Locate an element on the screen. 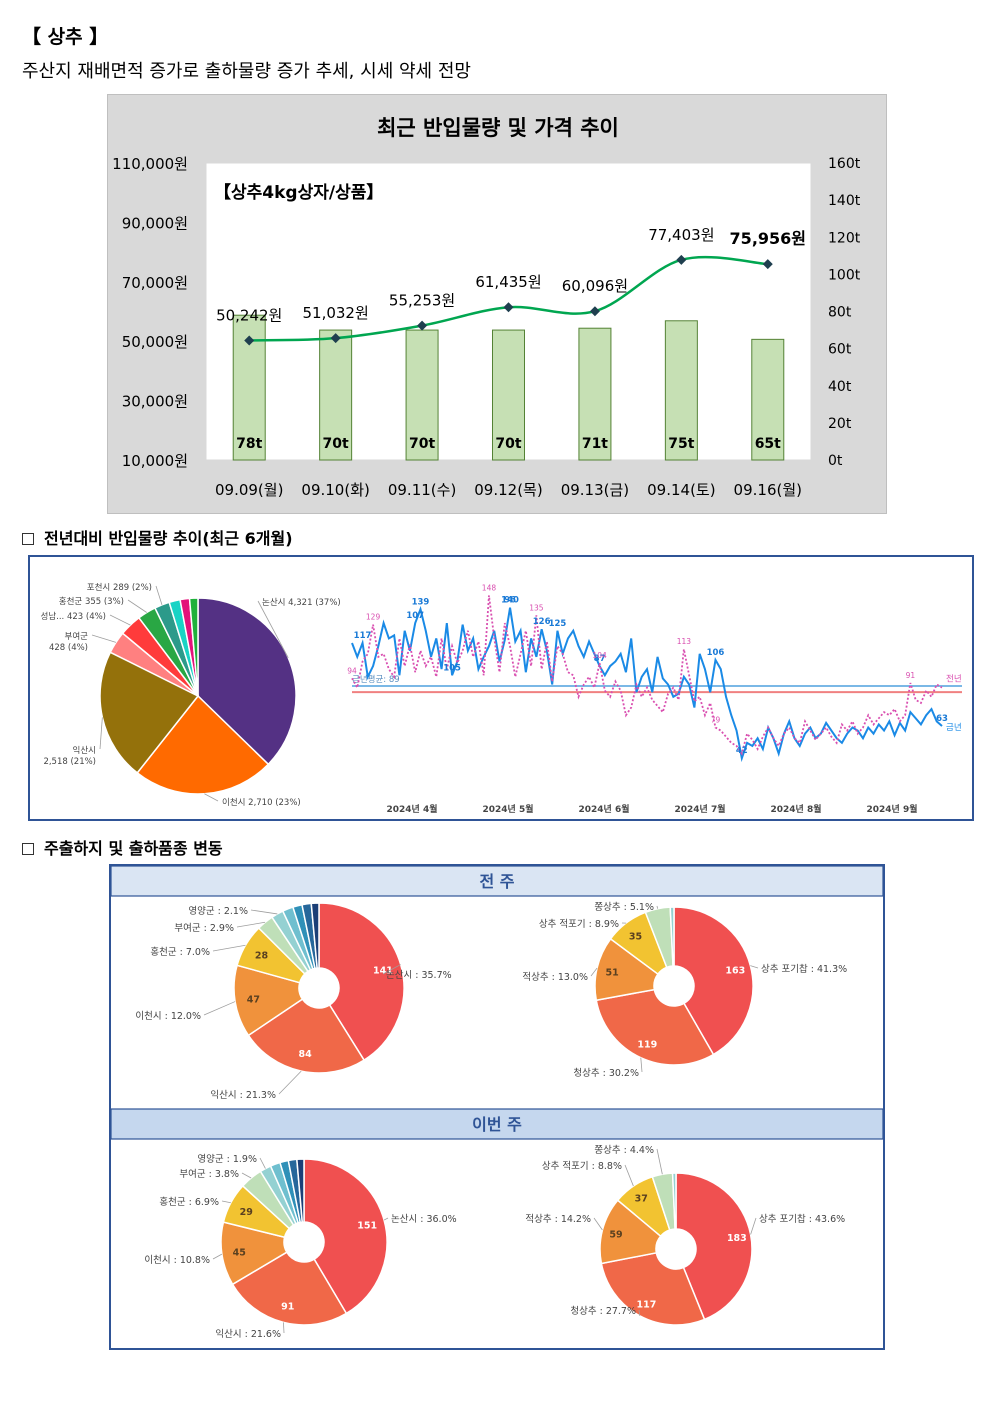 The image size is (992, 1403). doughnut-label: 청상추 : 27.7% is located at coordinates (603, 1311).